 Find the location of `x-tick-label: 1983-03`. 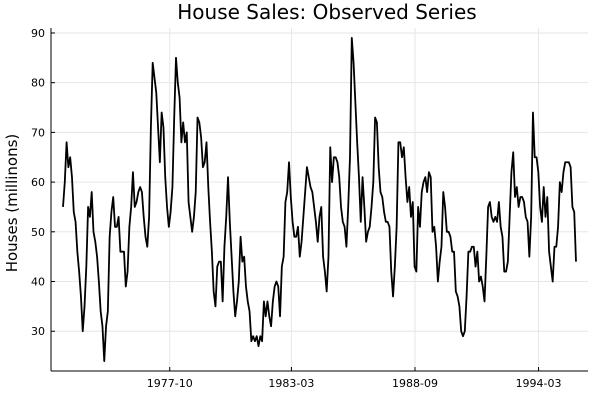

x-tick-label: 1983-03 is located at coordinates (291, 383).